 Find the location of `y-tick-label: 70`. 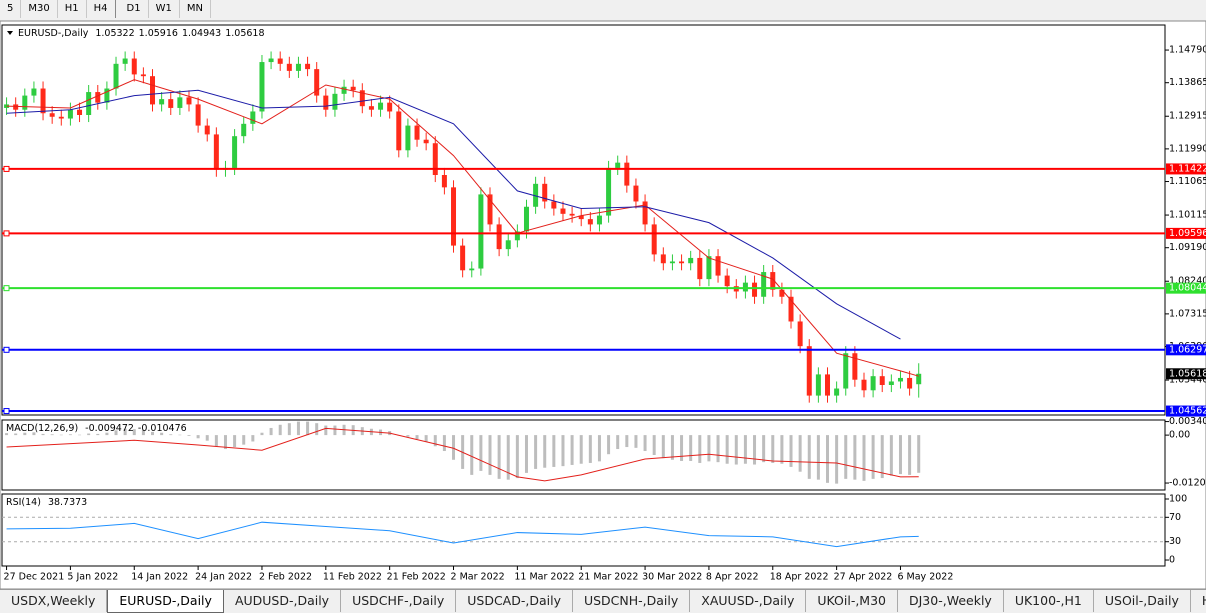

y-tick-label: 70 is located at coordinates (1175, 517).